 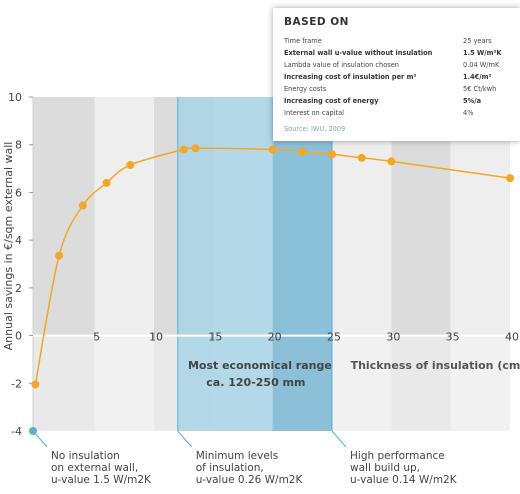 I want to click on annotation-text: u-value 0.14 W/m2K, so click(x=404, y=480).